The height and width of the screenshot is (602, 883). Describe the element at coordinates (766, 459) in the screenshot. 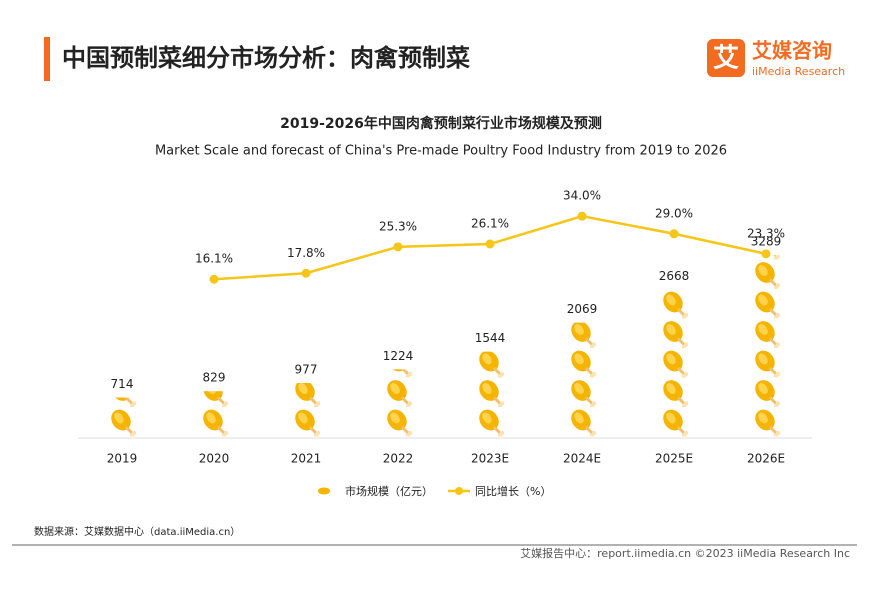

I see `x-tick-label: 2026E` at that location.